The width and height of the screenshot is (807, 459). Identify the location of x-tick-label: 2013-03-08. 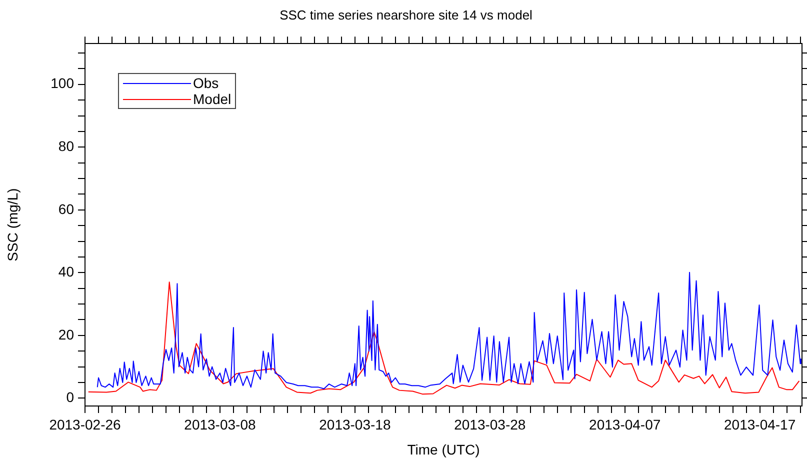
(220, 424).